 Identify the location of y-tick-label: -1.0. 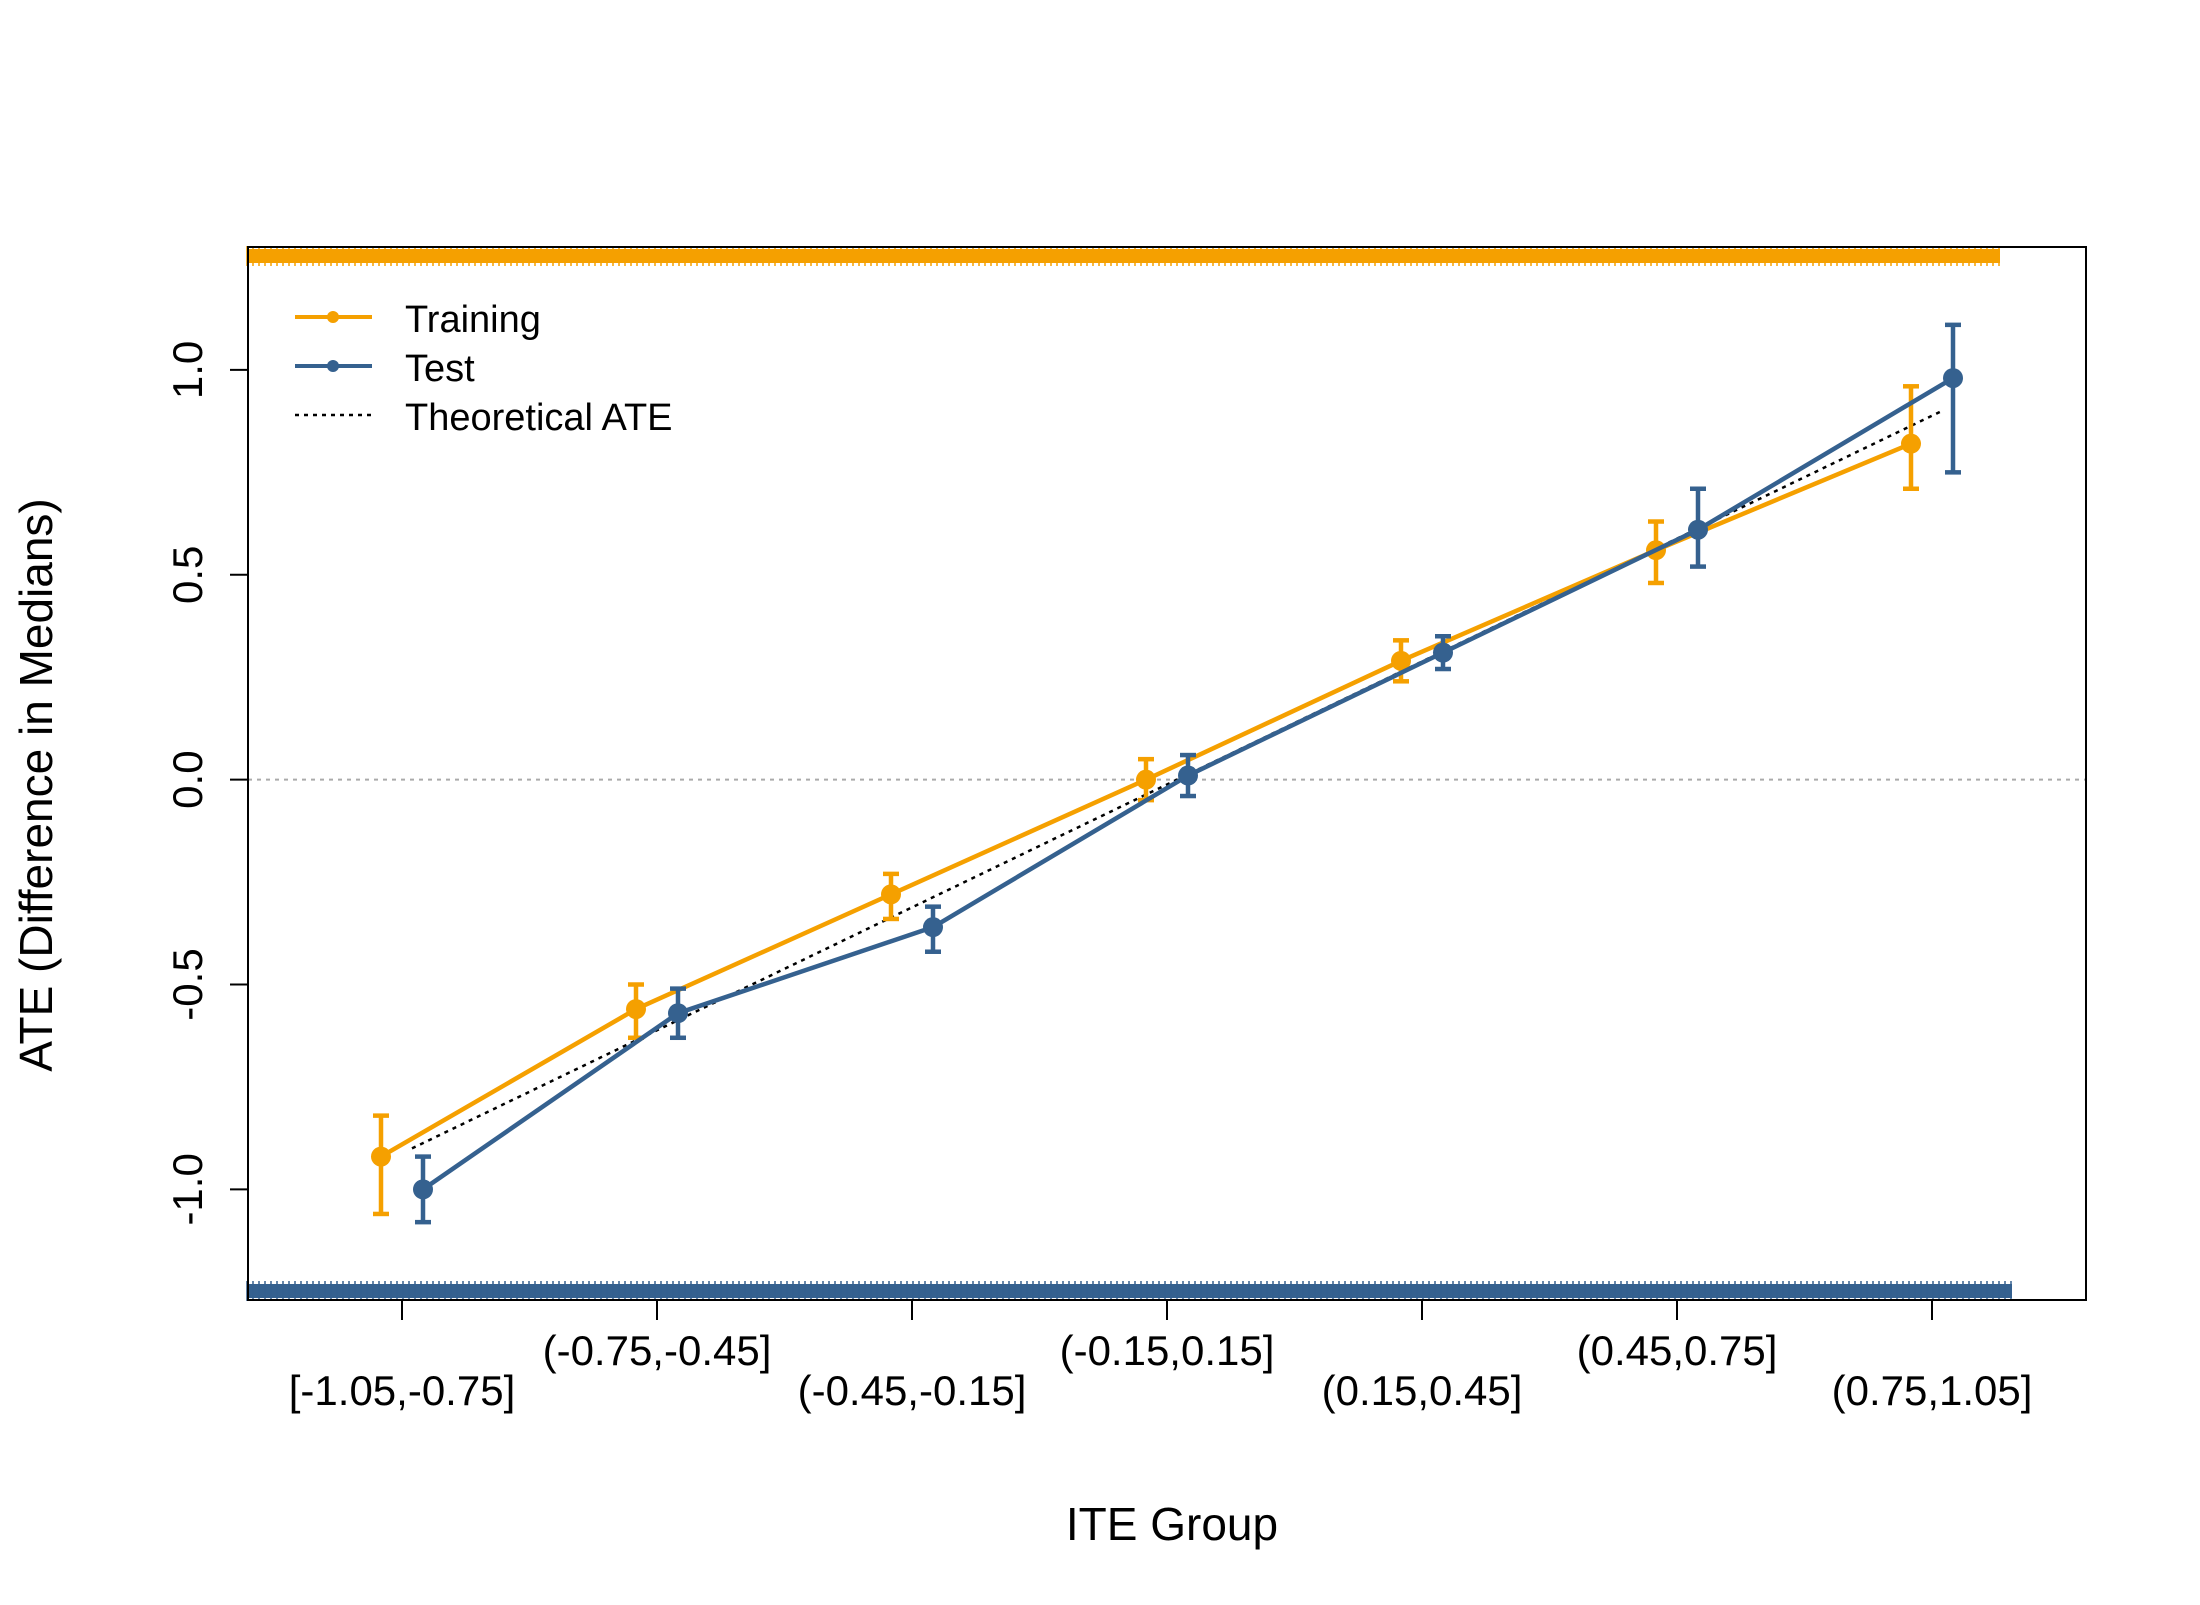
(187, 1189).